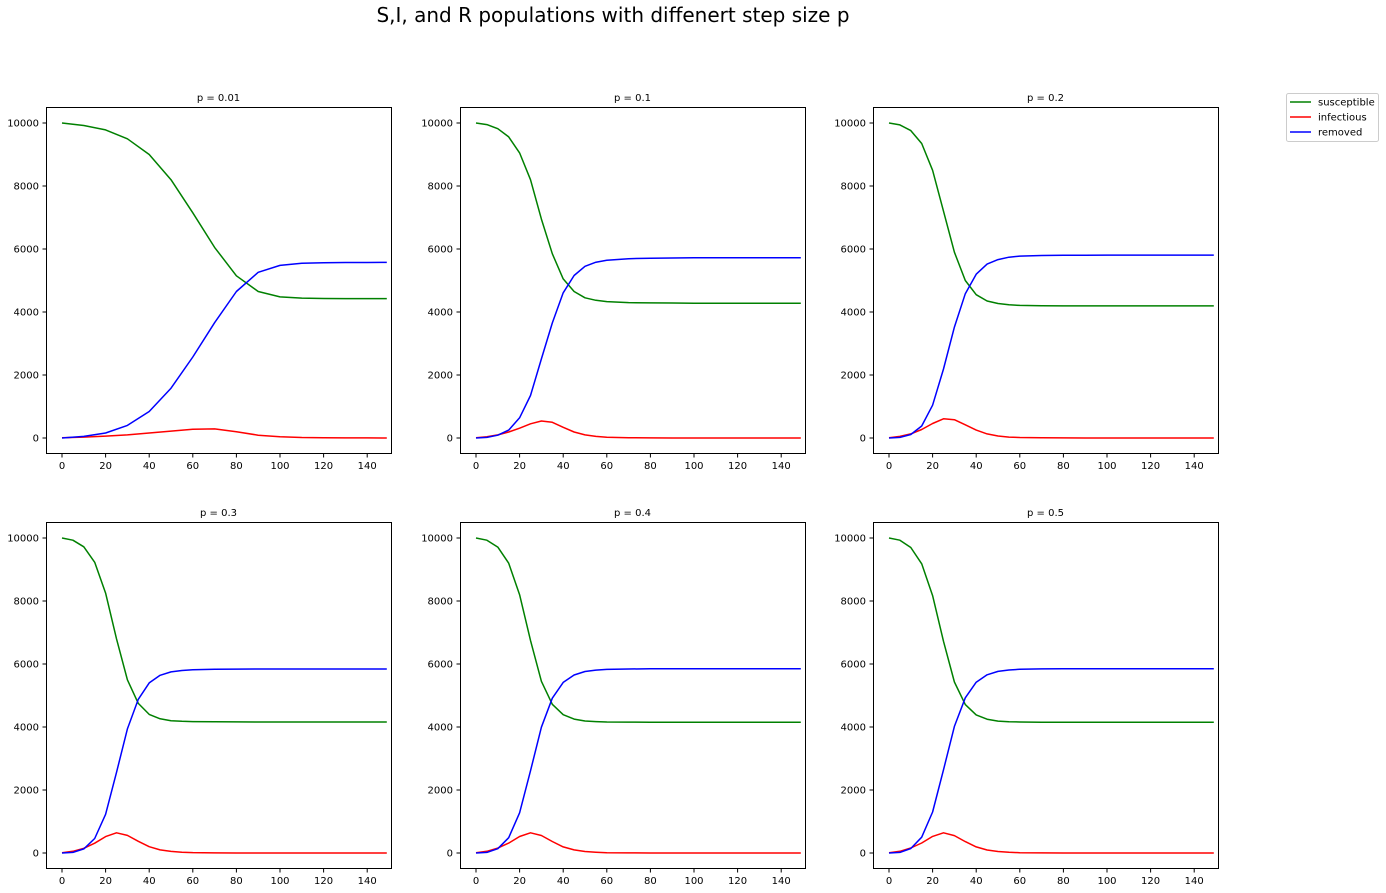 The height and width of the screenshot is (893, 1386). Describe the element at coordinates (632, 513) in the screenshot. I see `subplot-title: p = 0.4` at that location.